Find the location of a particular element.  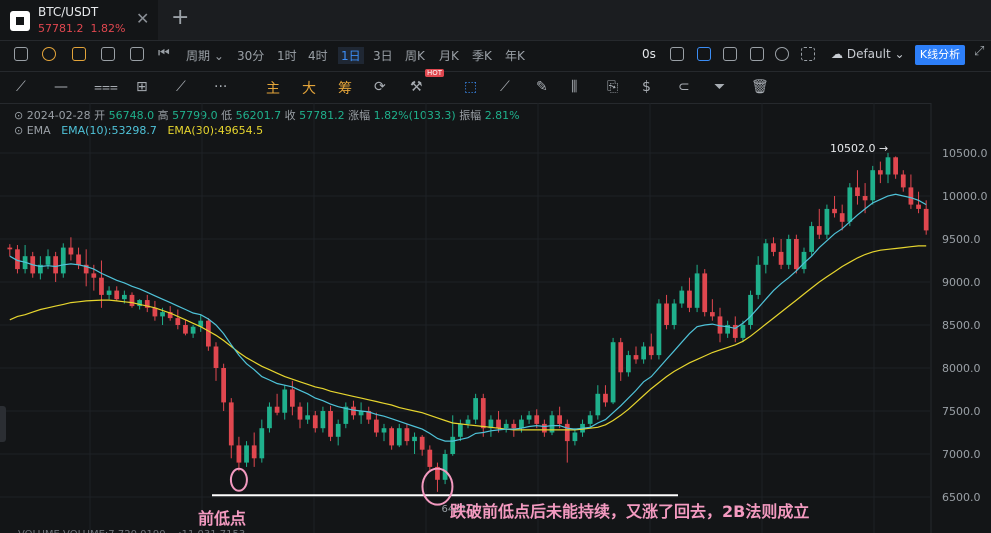

period-1h: 1时 is located at coordinates (287, 56).